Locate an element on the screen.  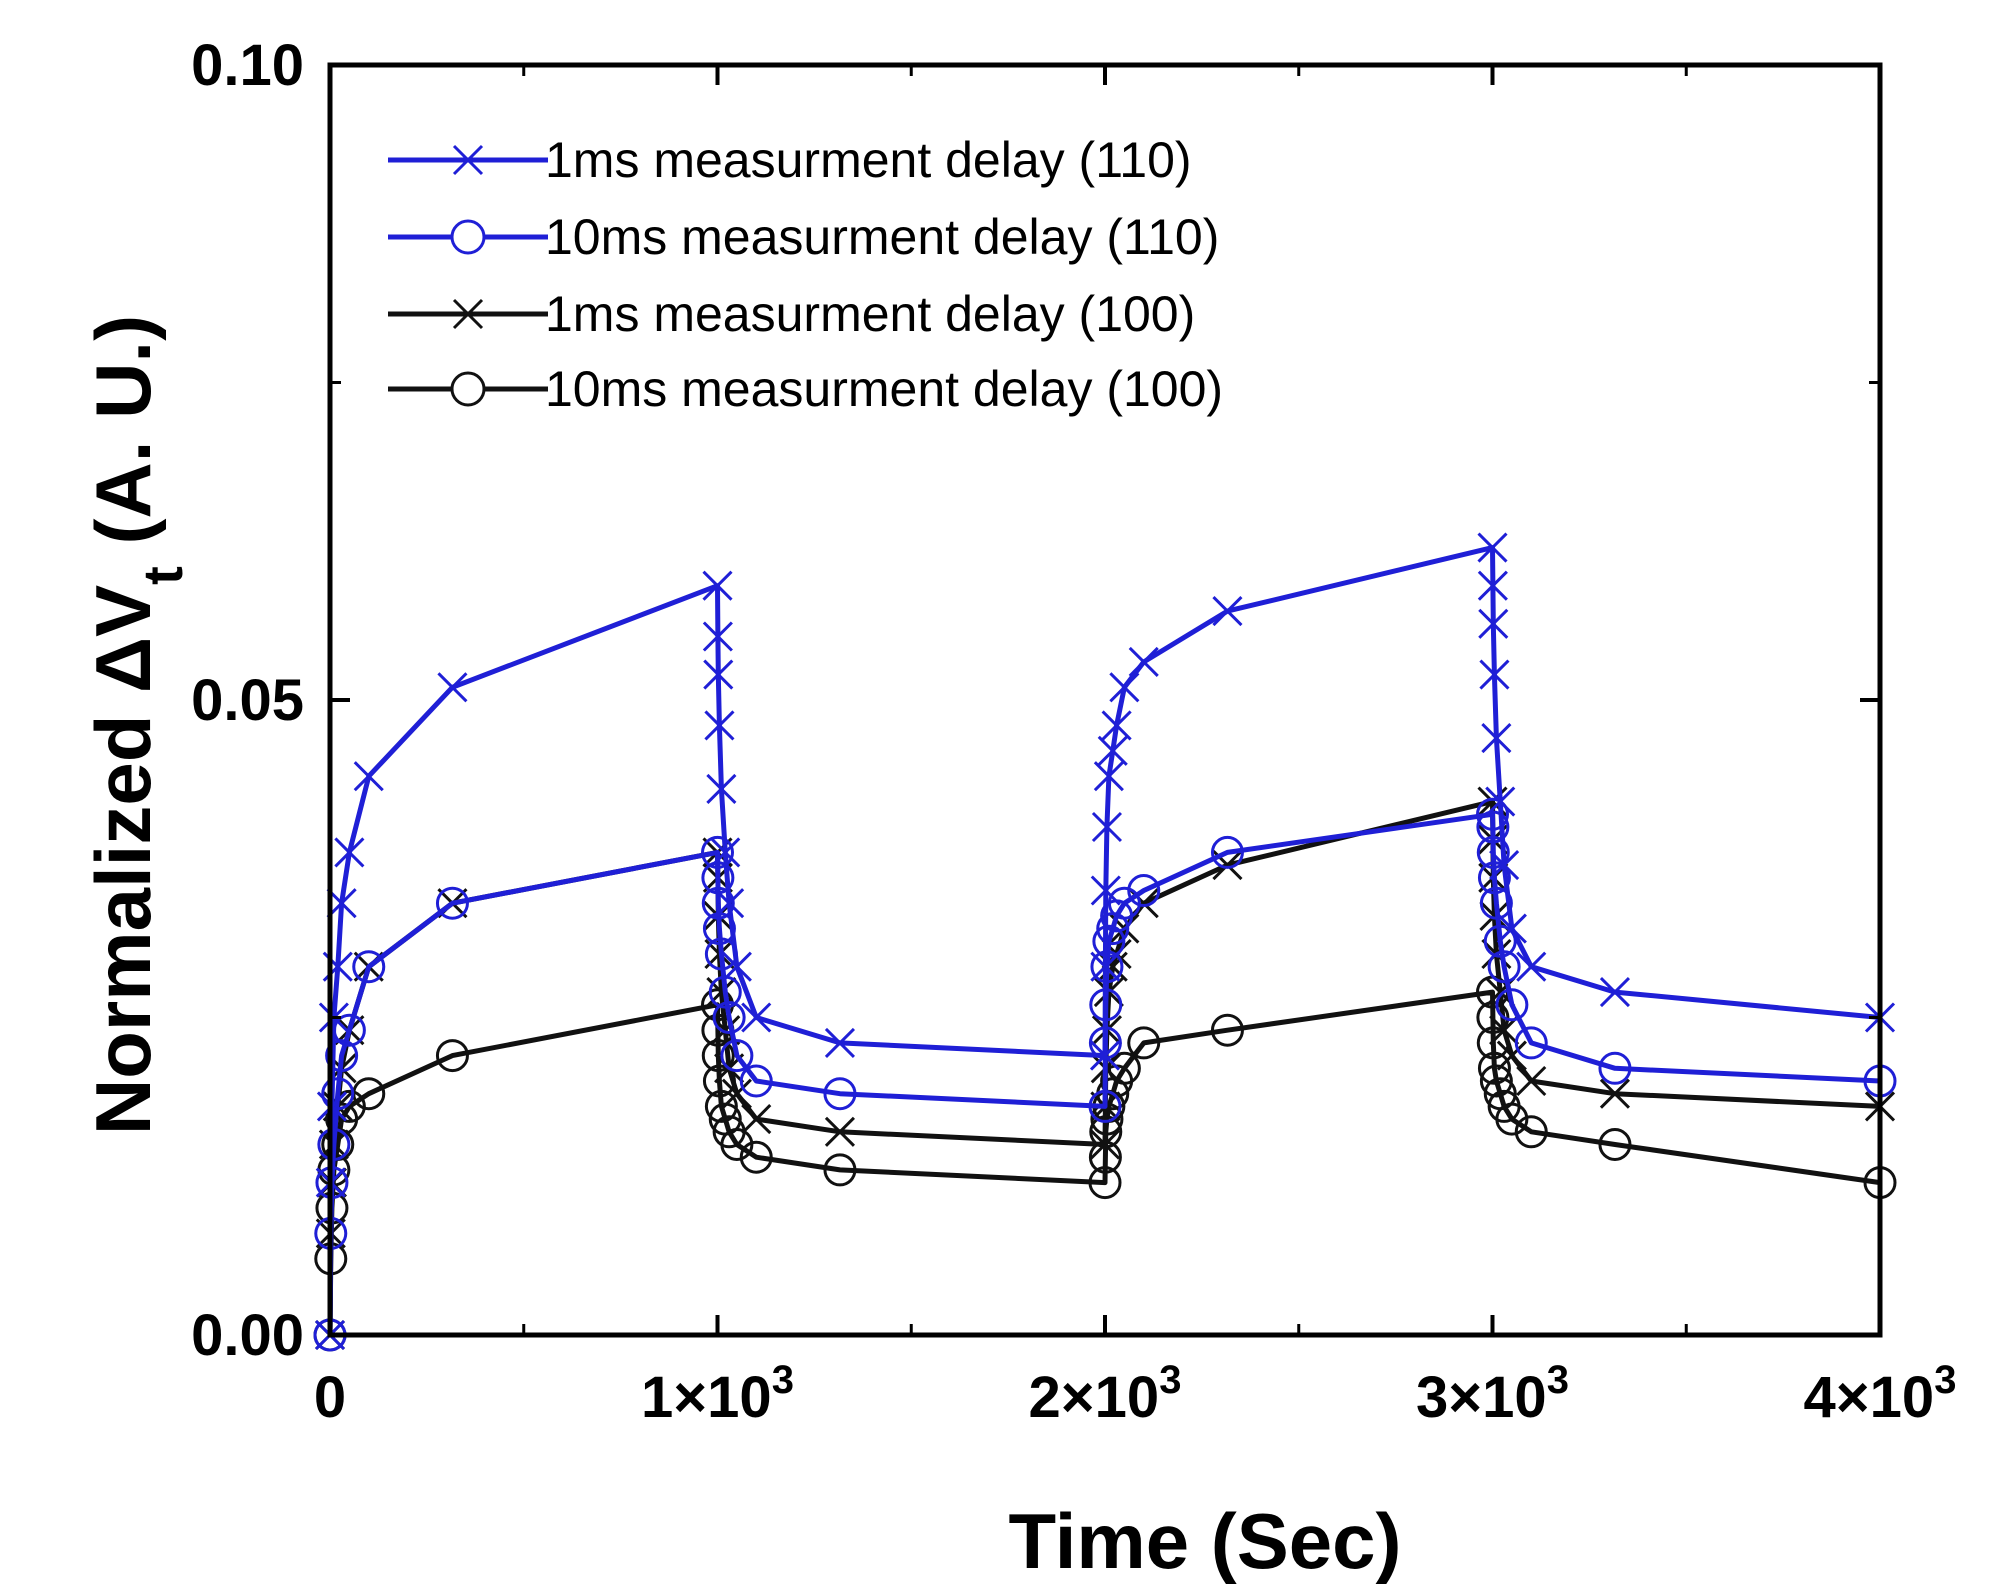
x-tick-label-base: 2×10 is located at coordinates (1094, 1397).